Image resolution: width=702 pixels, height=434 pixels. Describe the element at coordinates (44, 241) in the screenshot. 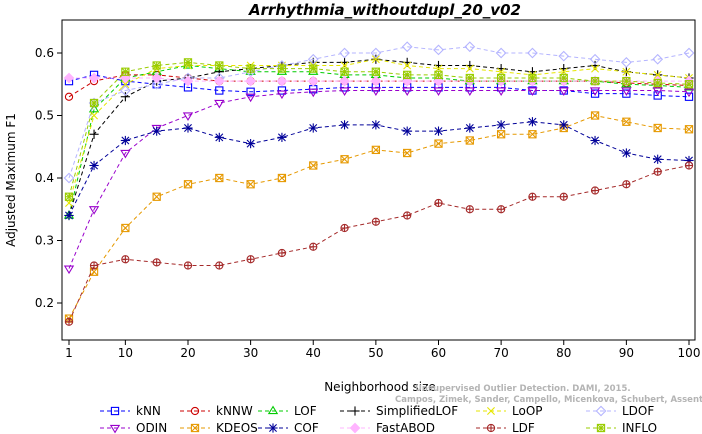

I see `y-tick-label: 0.3` at that location.